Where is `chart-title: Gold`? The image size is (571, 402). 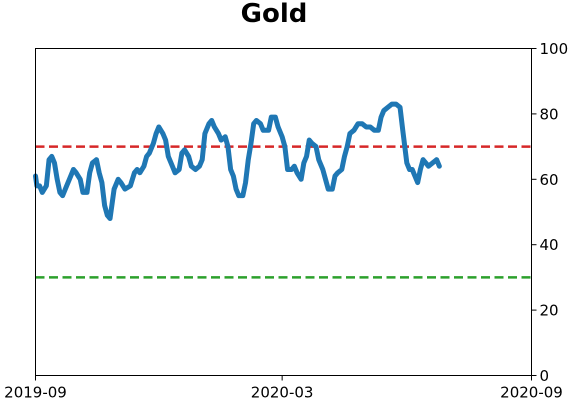
chart-title: Gold is located at coordinates (274, 14).